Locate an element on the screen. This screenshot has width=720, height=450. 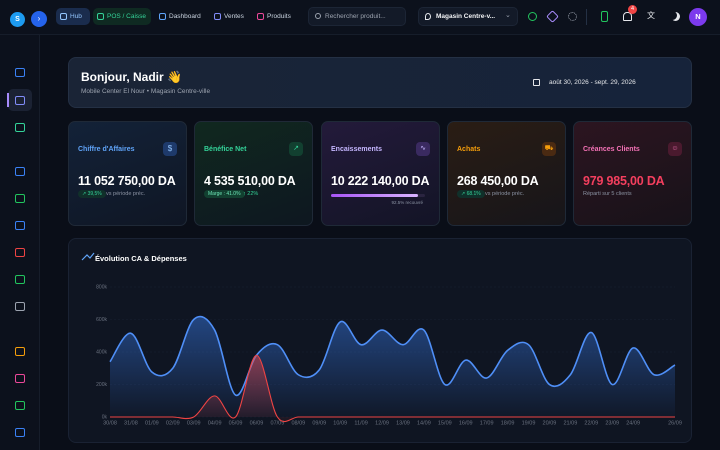
tab-pos: POS / Caisse is located at coordinates (122, 16).